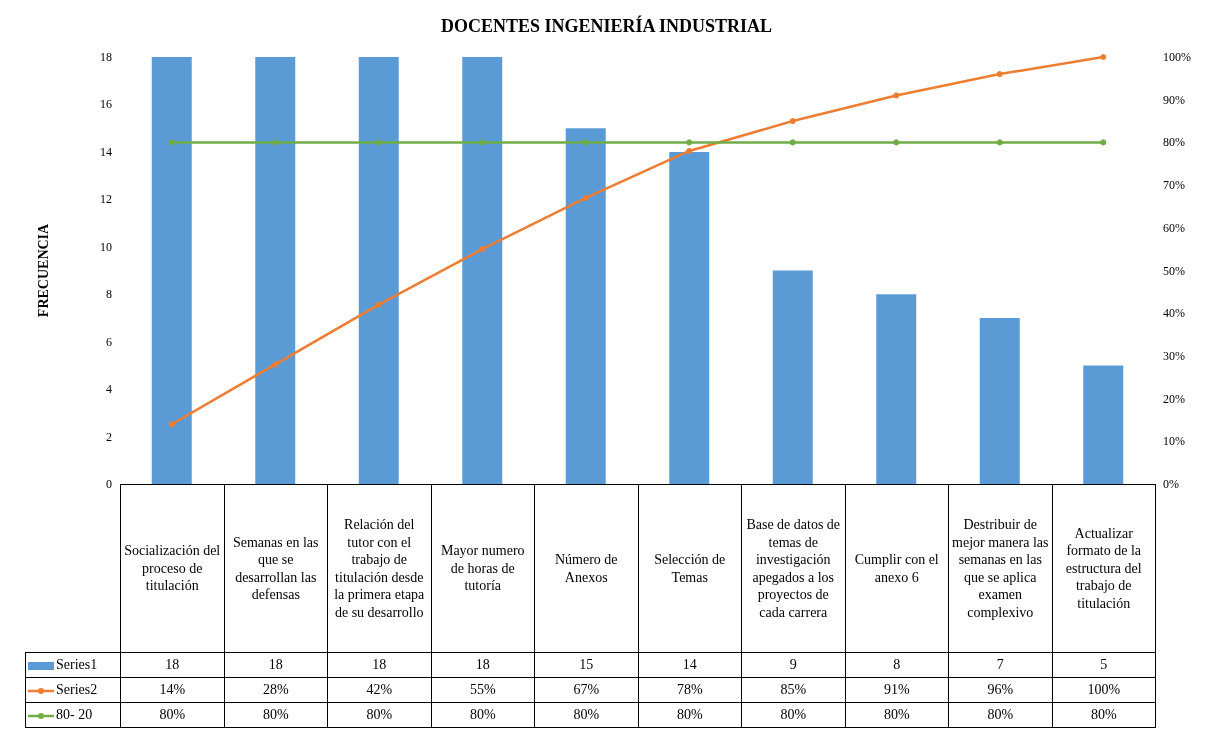 Image resolution: width=1213 pixels, height=731 pixels. I want to click on y2-tick-label: 60%, so click(1174, 227).